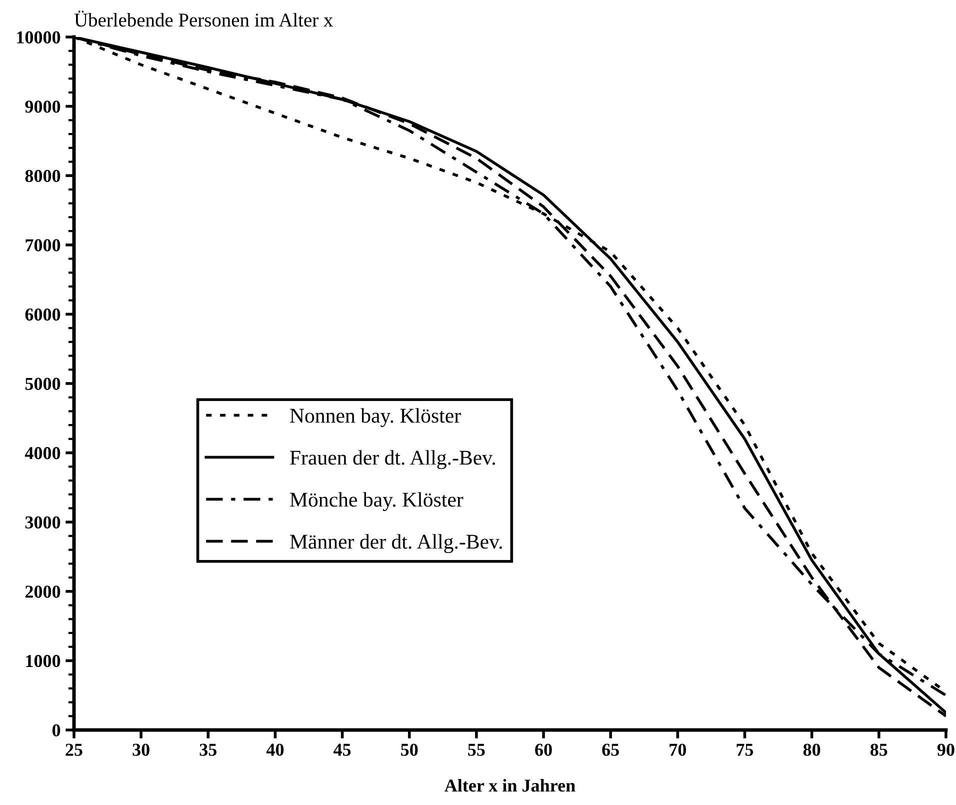  What do you see at coordinates (56, 730) in the screenshot?
I see `y-tick-label: 0` at bounding box center [56, 730].